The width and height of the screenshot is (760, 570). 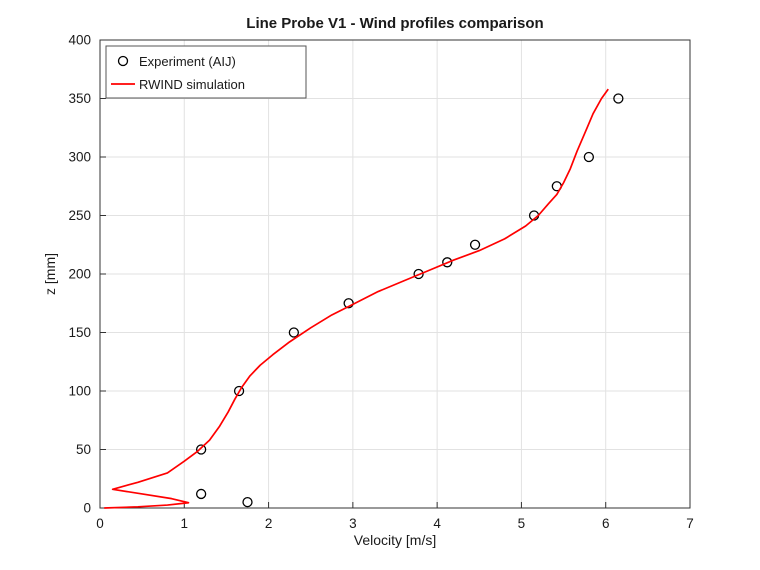 What do you see at coordinates (395, 540) in the screenshot?
I see `x-axis-label: Velocity [m/s]` at bounding box center [395, 540].